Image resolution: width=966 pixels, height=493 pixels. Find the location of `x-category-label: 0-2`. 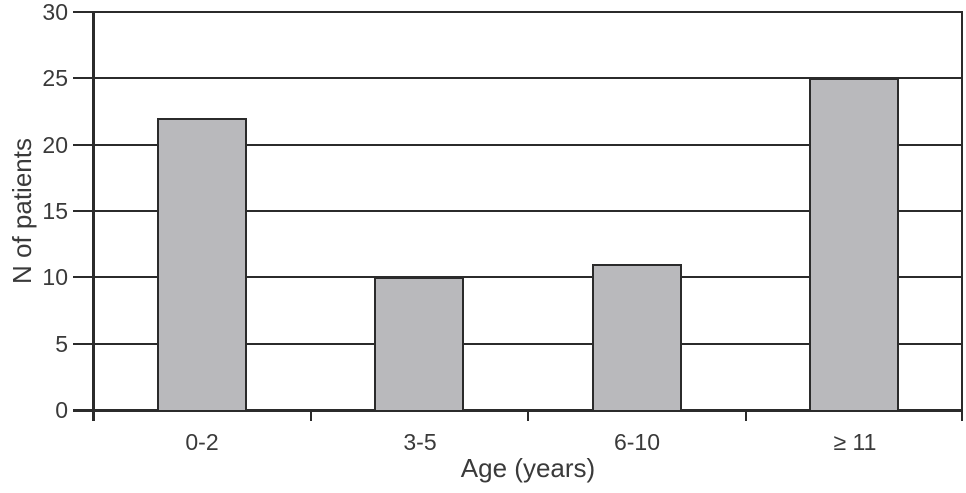

x-category-label: 0-2 is located at coordinates (202, 442).